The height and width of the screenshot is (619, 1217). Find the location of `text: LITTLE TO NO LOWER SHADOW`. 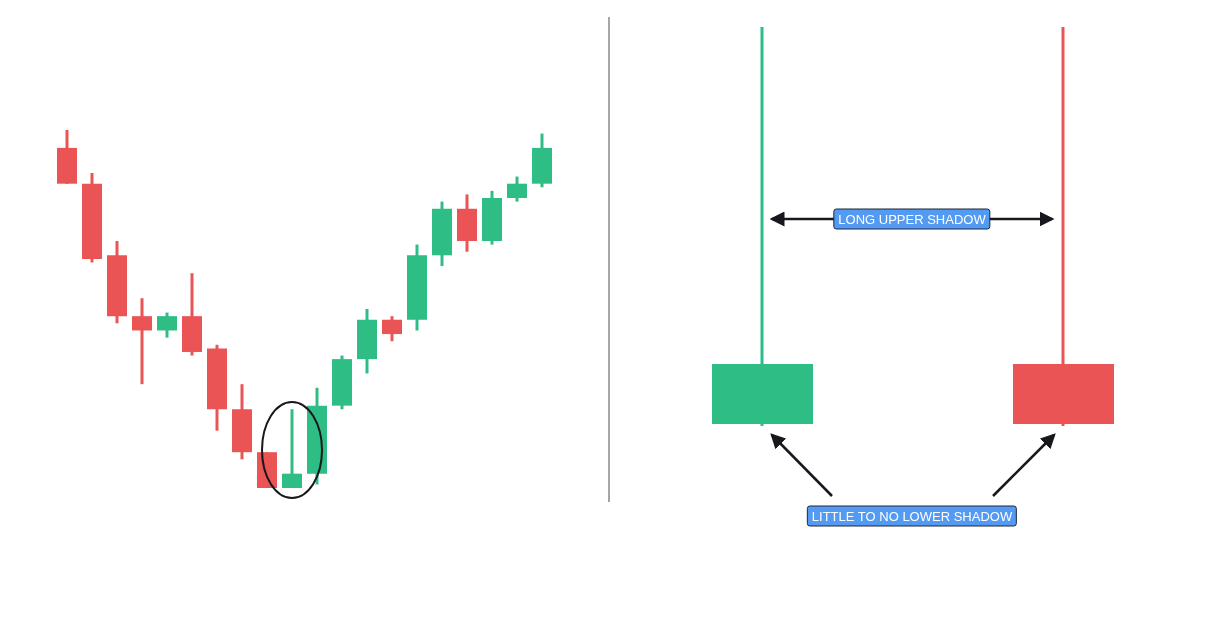

text: LITTLE TO NO LOWER SHADOW is located at coordinates (912, 516).